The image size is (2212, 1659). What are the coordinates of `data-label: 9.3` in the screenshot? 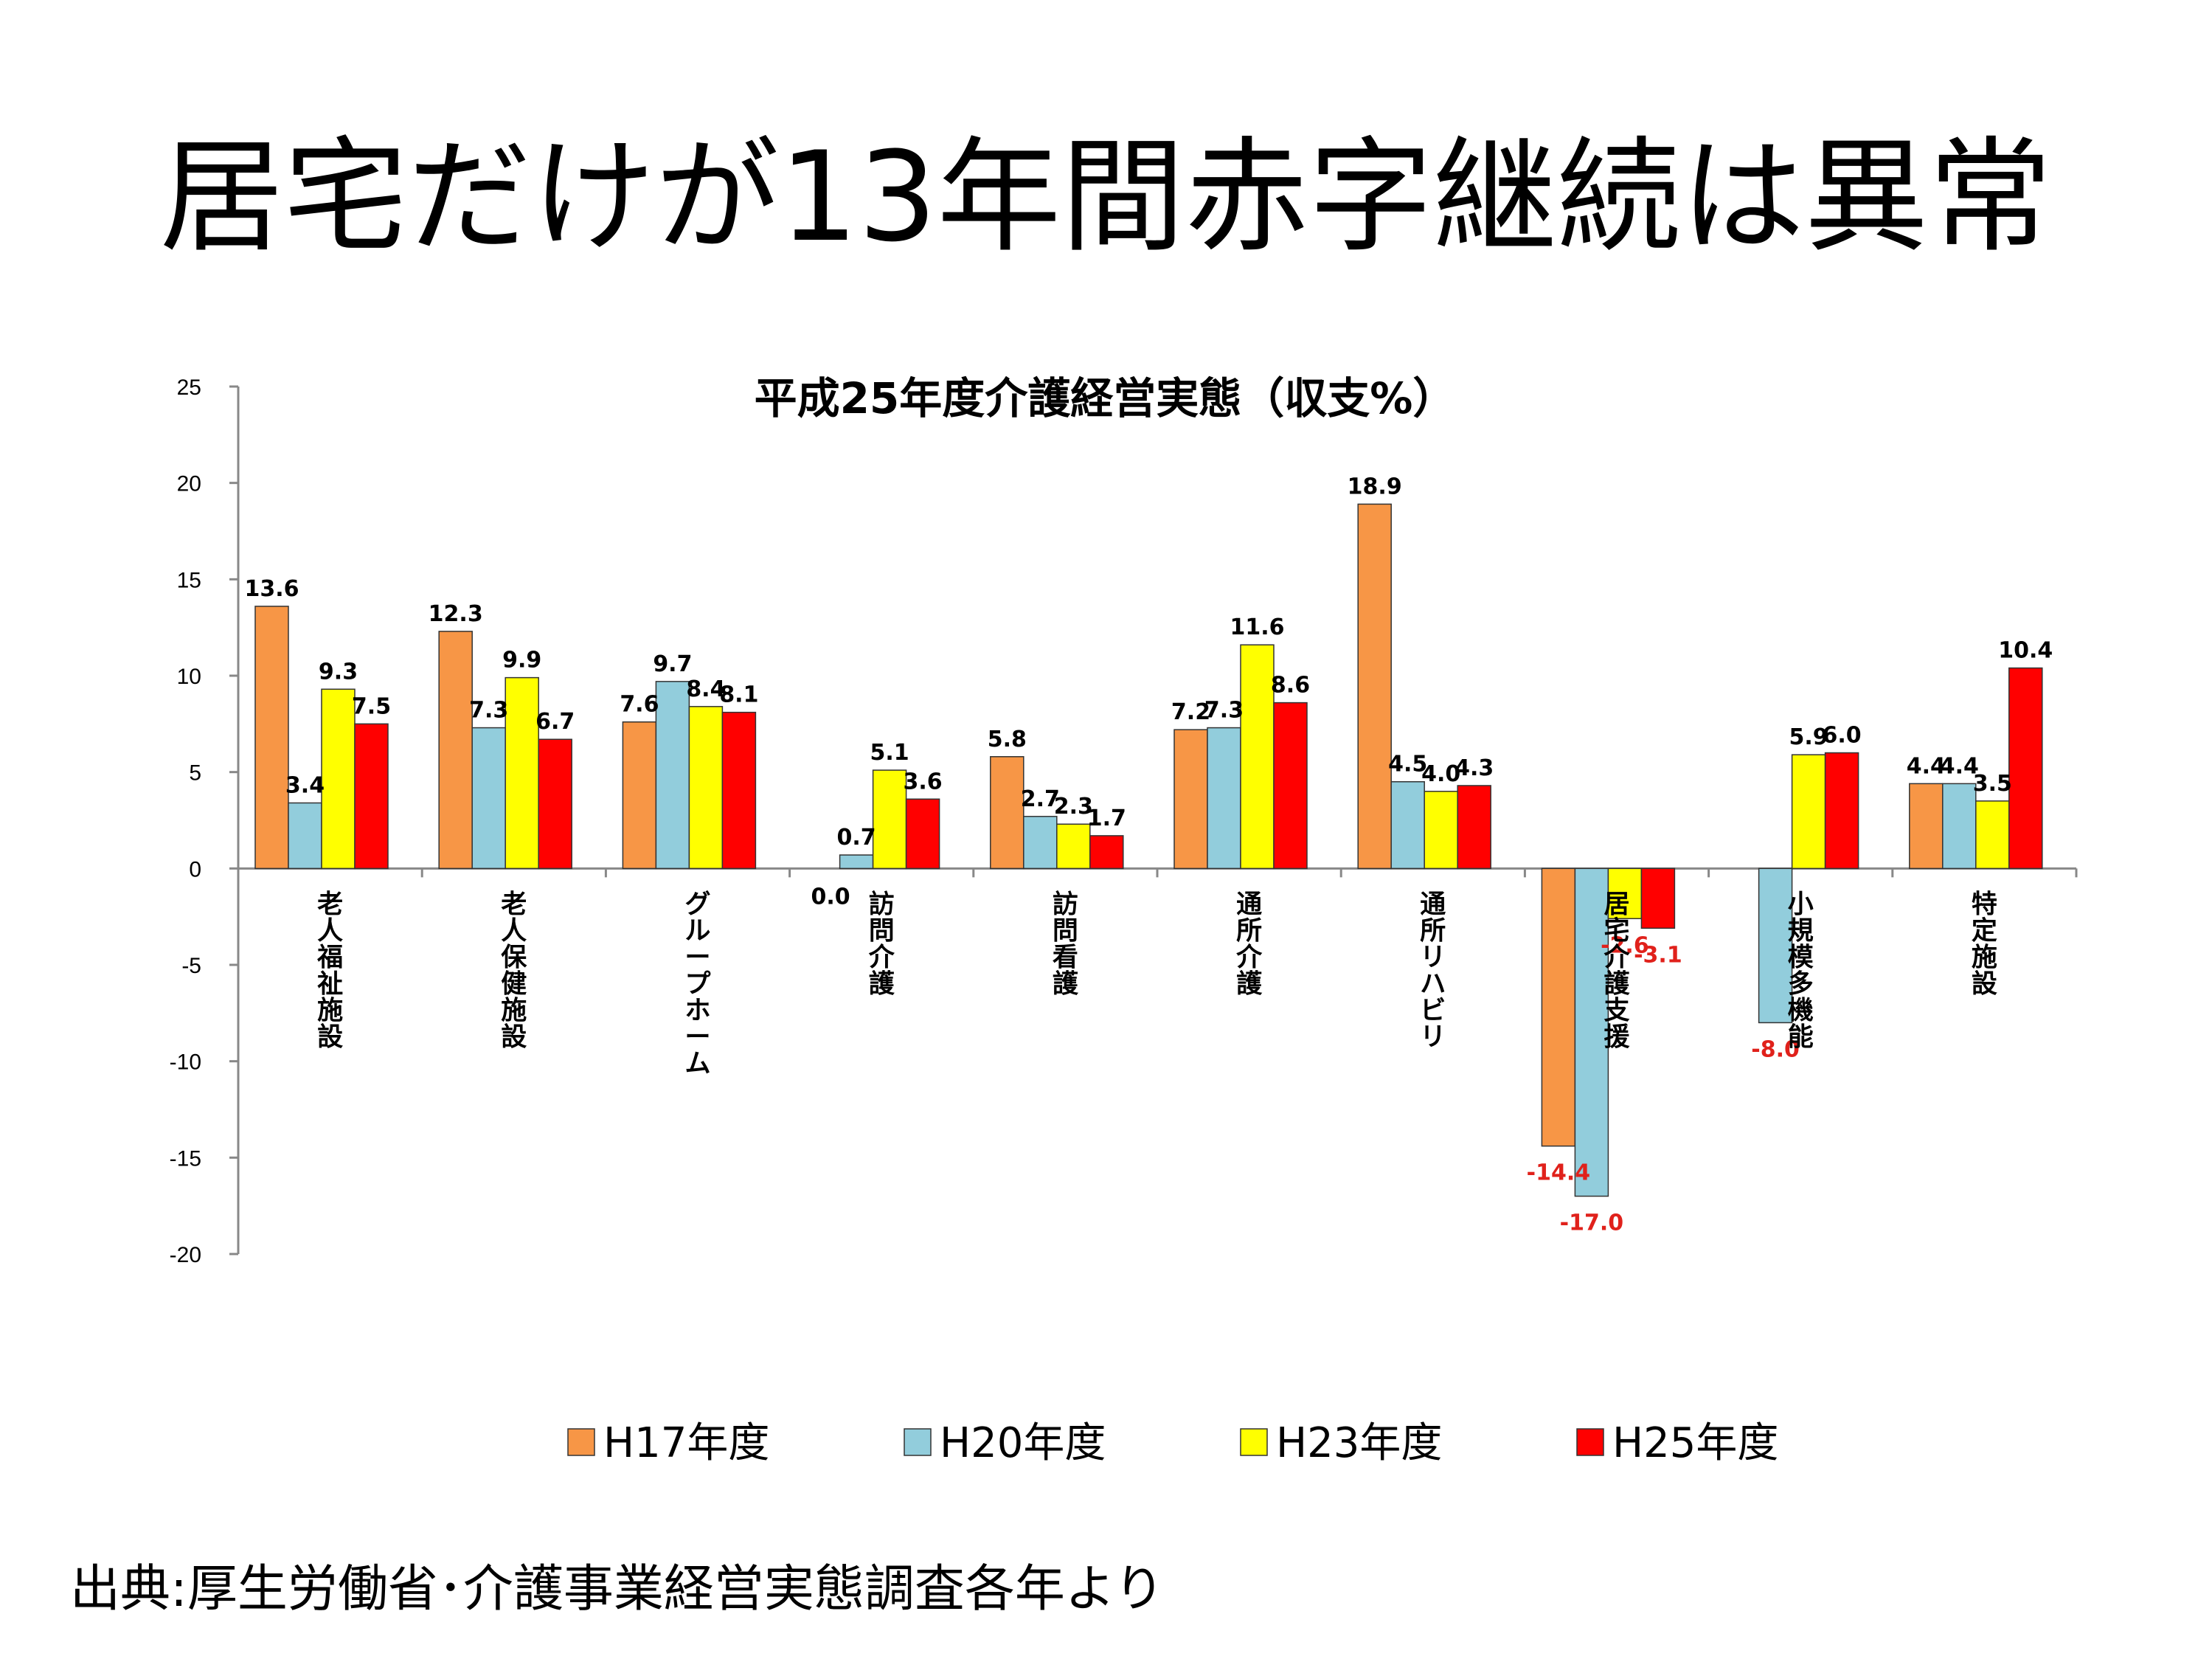 It's located at (338, 672).